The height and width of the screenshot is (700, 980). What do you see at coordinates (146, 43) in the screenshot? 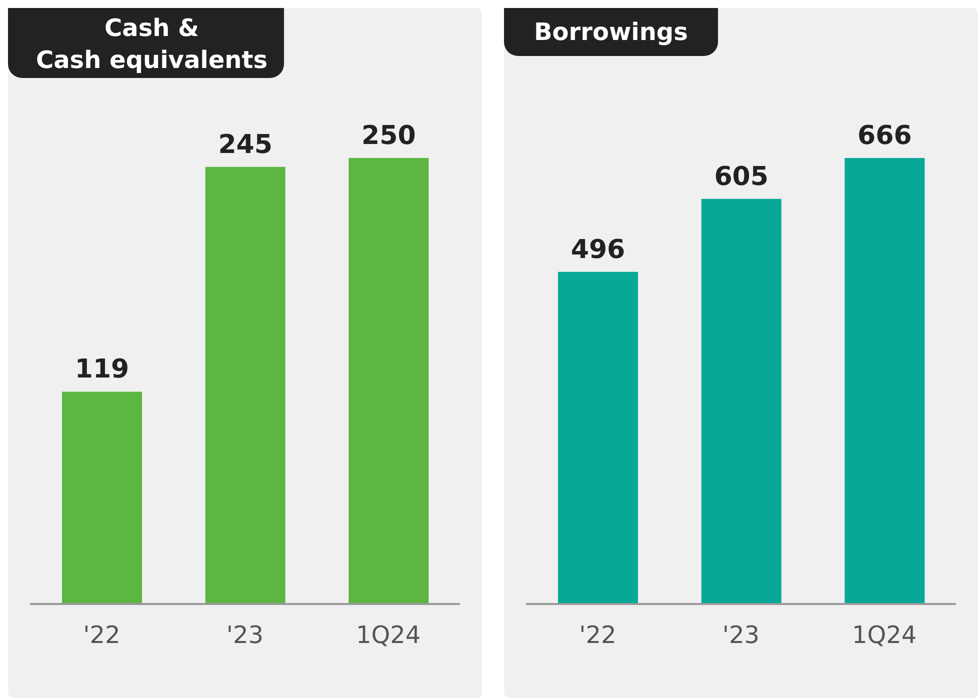
I see `chart-title: Cash & Cash equivalents` at bounding box center [146, 43].